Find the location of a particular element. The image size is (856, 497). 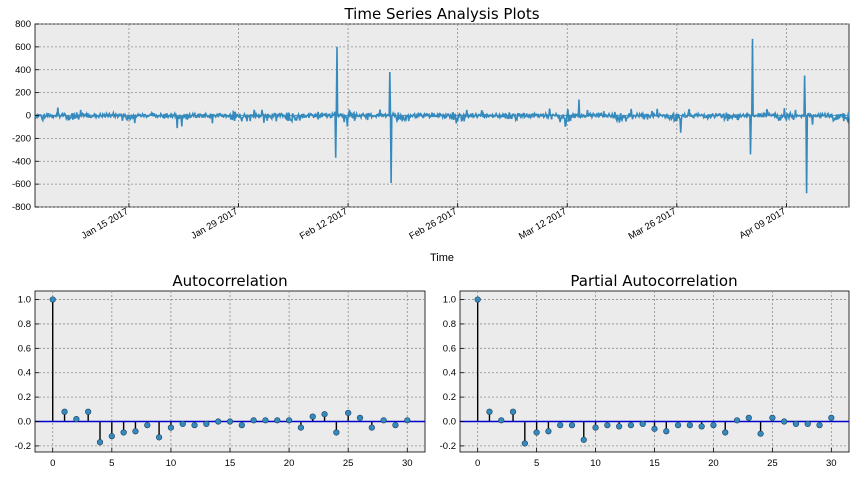

pacf-x-tick-label: 20 is located at coordinates (713, 463).